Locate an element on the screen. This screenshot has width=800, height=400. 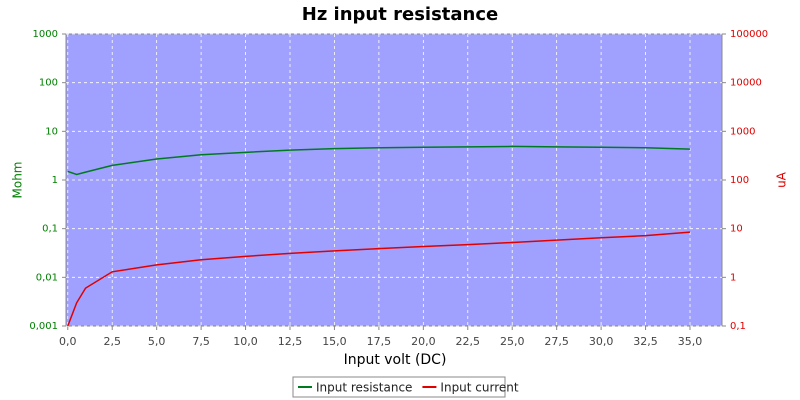
x-axis-title: Input volt (DC) is located at coordinates (395, 360).